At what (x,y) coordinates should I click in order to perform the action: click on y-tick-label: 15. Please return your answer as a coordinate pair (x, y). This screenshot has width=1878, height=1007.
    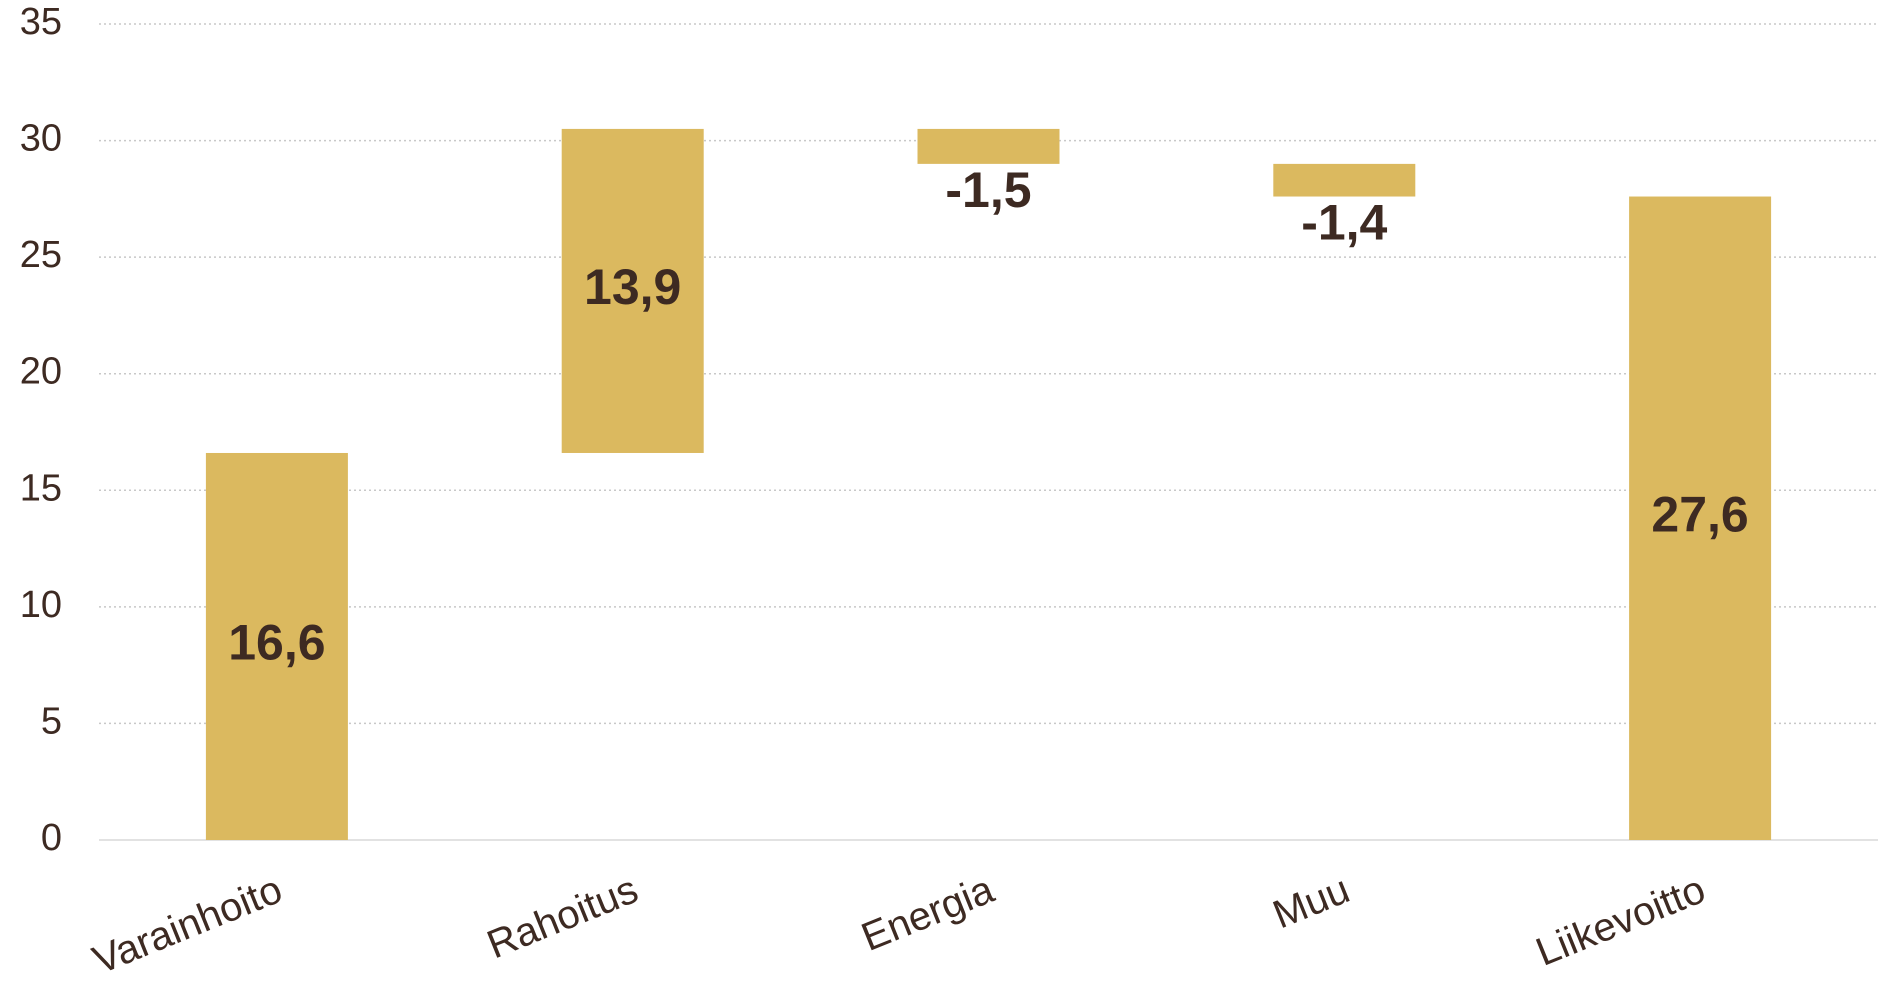
    Looking at the image, I should click on (41, 488).